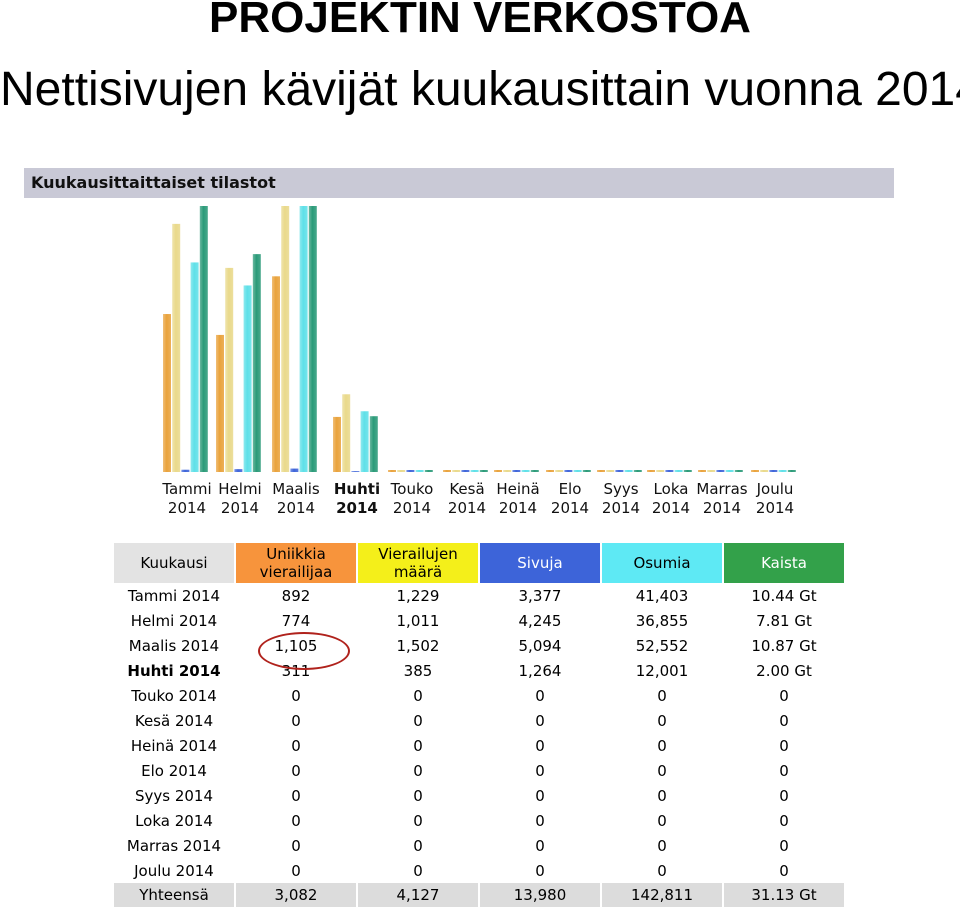  Describe the element at coordinates (186, 489) in the screenshot. I see `x-tick-label: Tammi` at that location.